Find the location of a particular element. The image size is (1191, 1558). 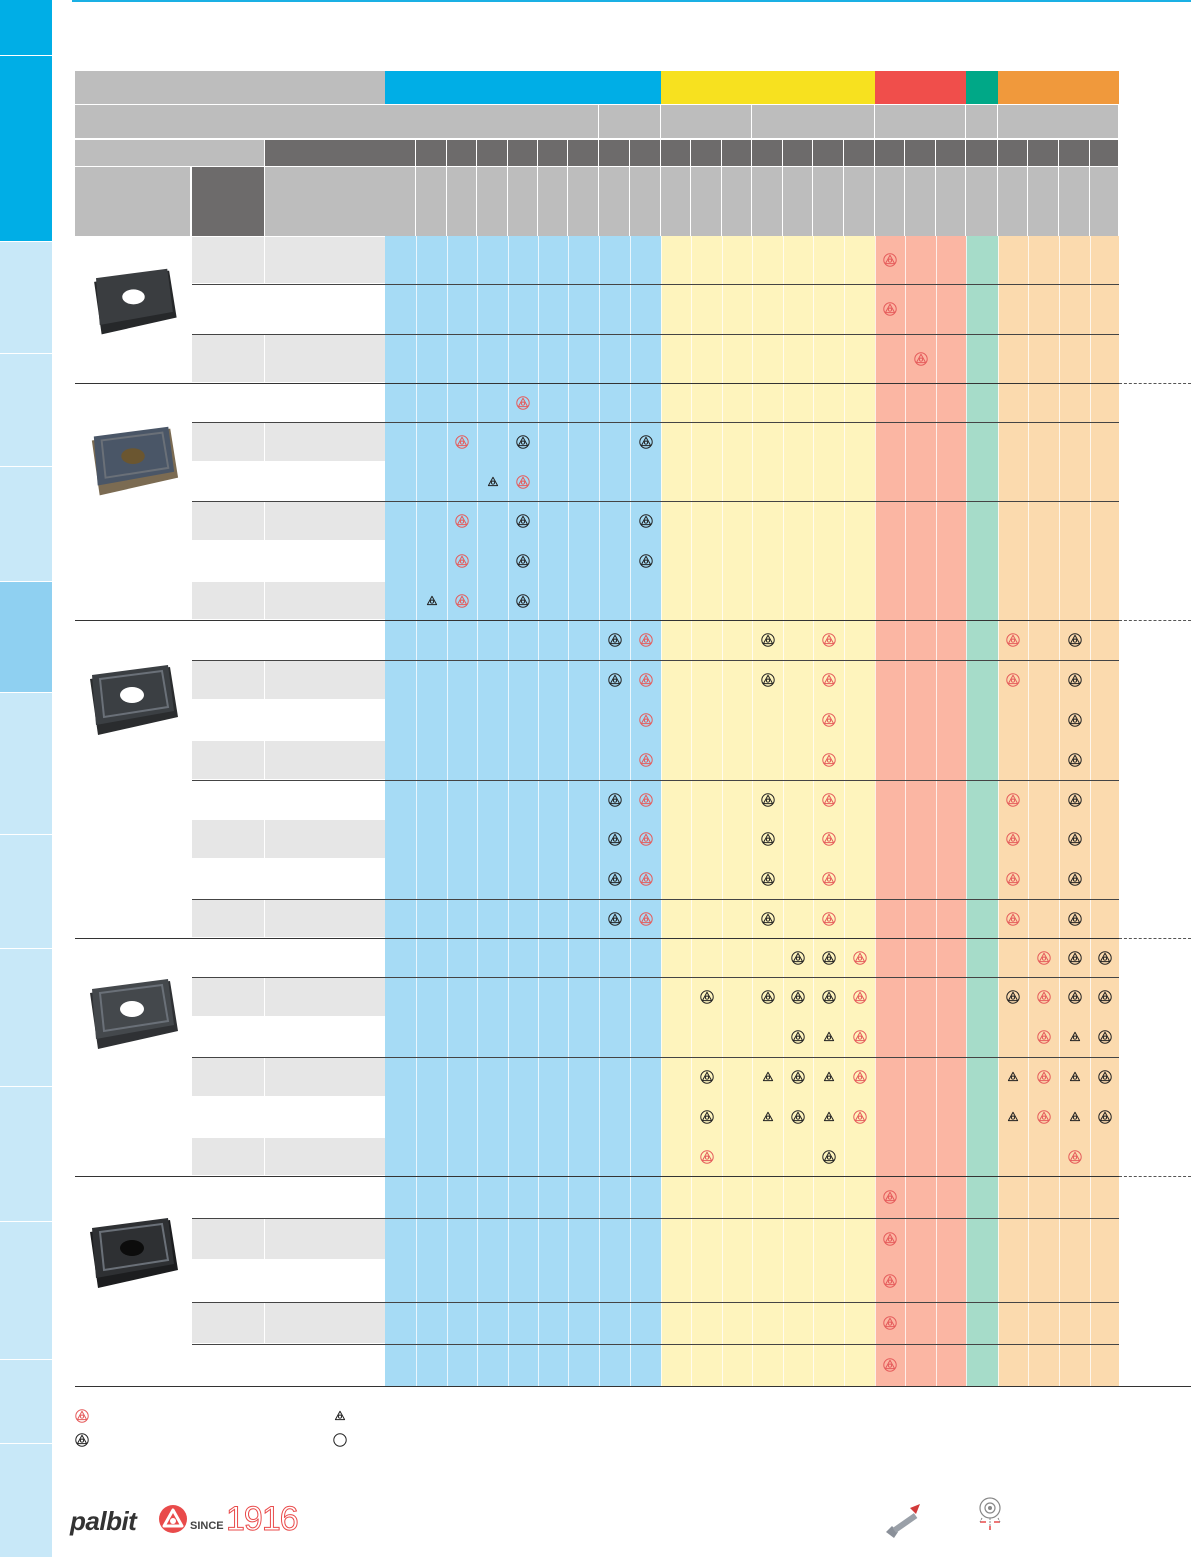

empty-circle-symbol-icon is located at coordinates (340, 1440).